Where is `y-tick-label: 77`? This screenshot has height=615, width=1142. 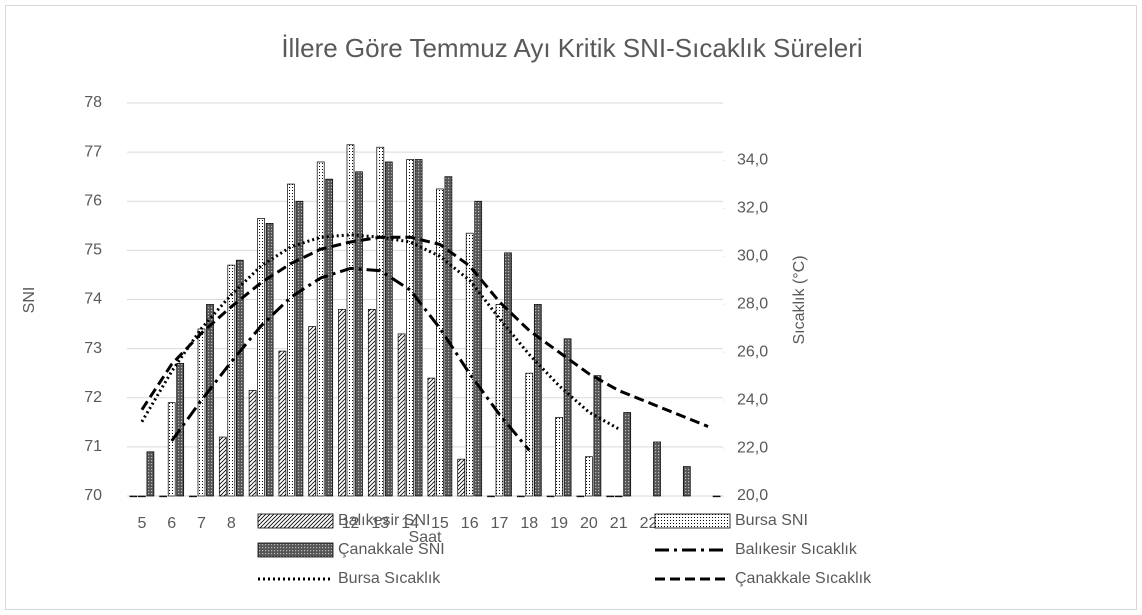 y-tick-label: 77 is located at coordinates (93, 151).